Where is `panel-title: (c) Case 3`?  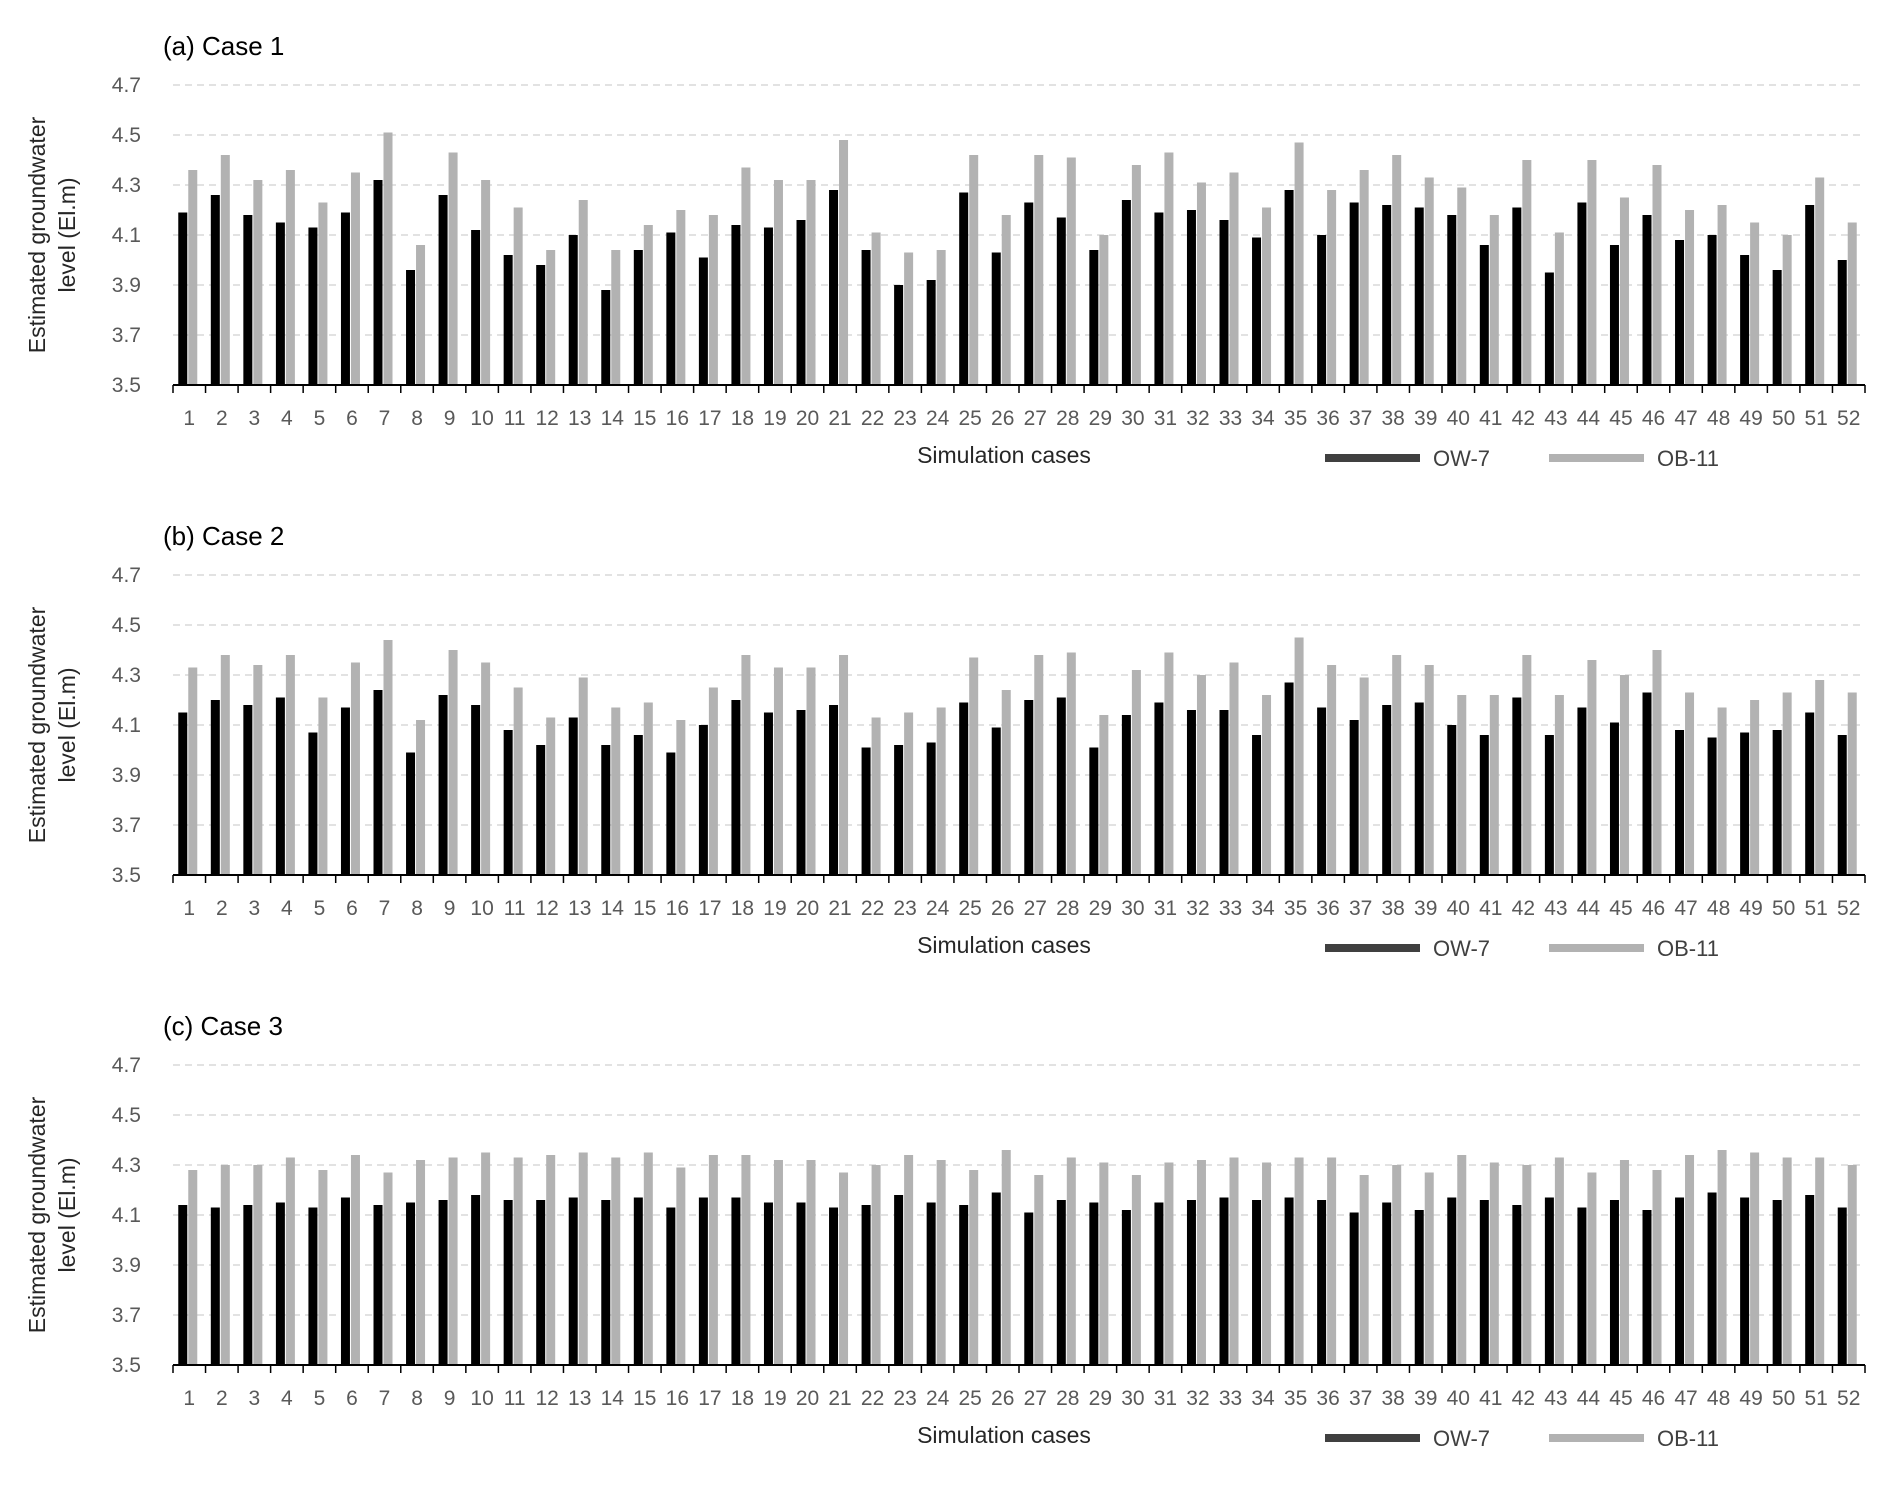 panel-title: (c) Case 3 is located at coordinates (223, 1026).